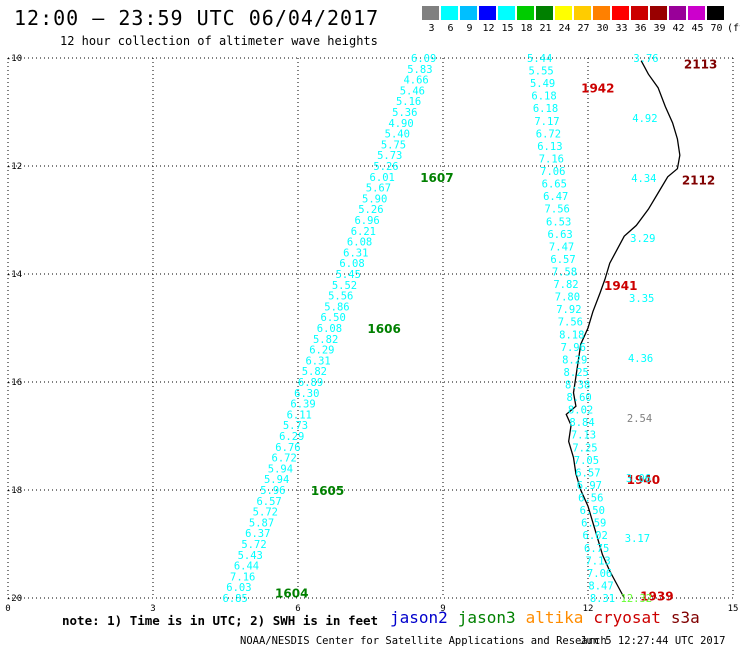  I want to click on scale-label: 70, so click(716, 28).